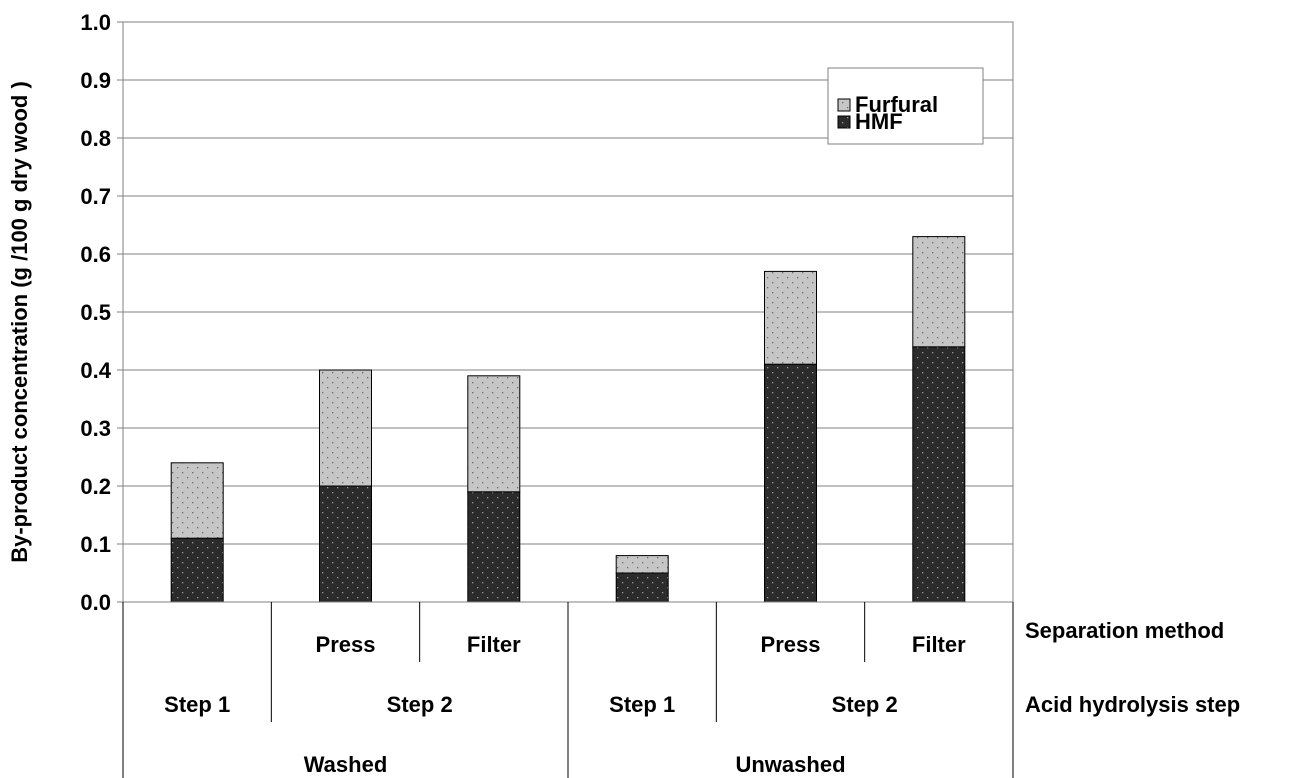 This screenshot has height=778, width=1294. I want to click on legend-label-hmf: HMF, so click(879, 121).